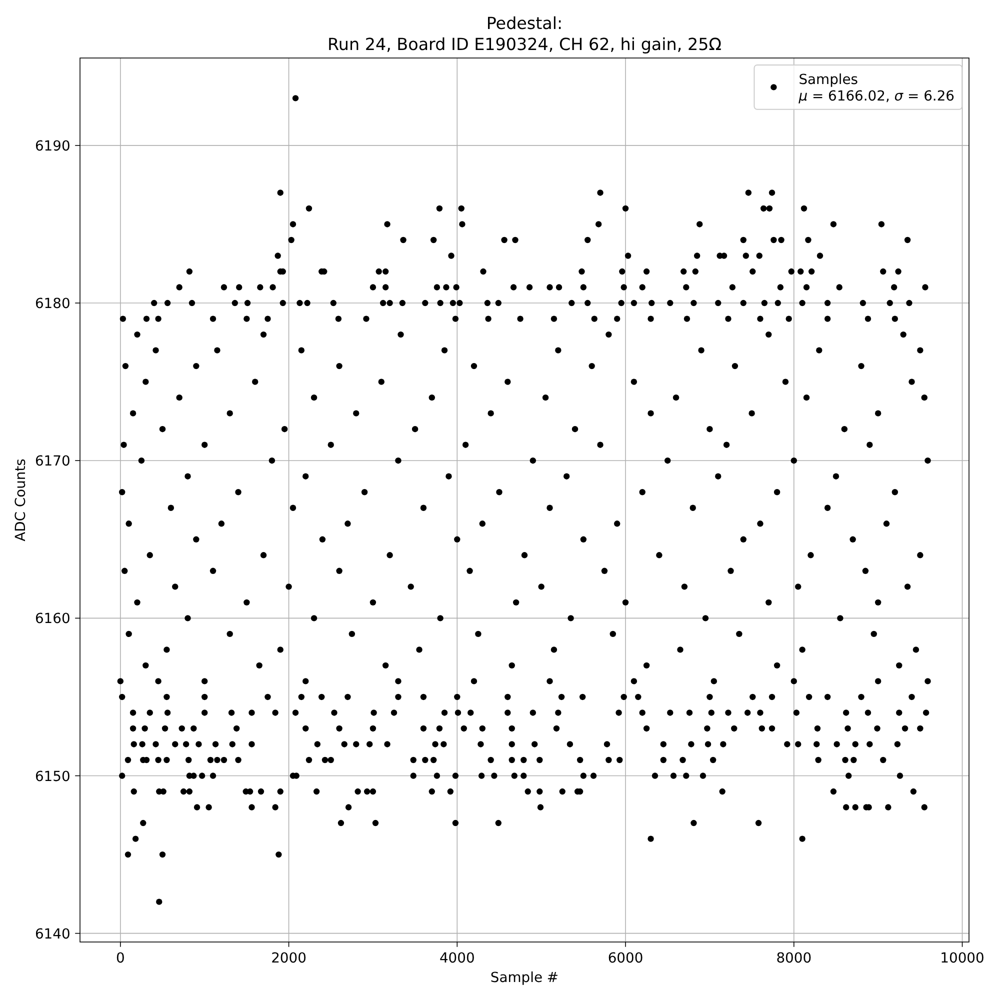 This screenshot has height=1000, width=1000. Describe the element at coordinates (524, 23) in the screenshot. I see `chart-title: Pedestal:` at that location.